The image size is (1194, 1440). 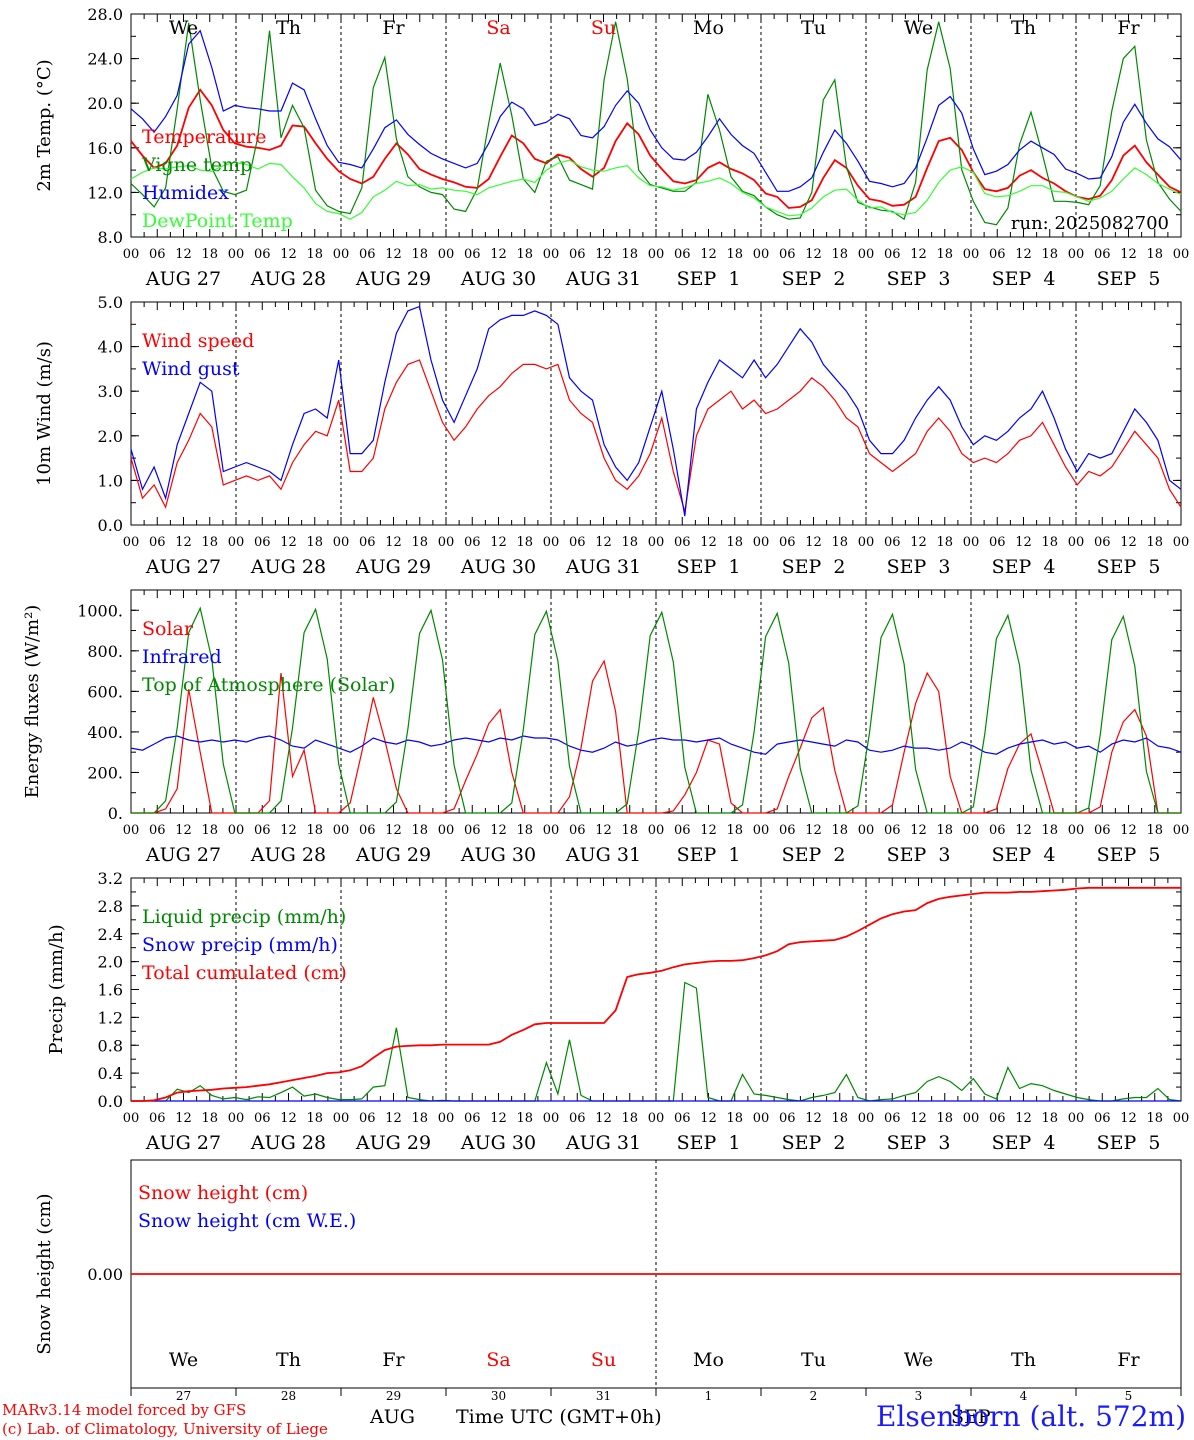 I want to click on y-tick-label: 16.0, so click(x=105, y=148).